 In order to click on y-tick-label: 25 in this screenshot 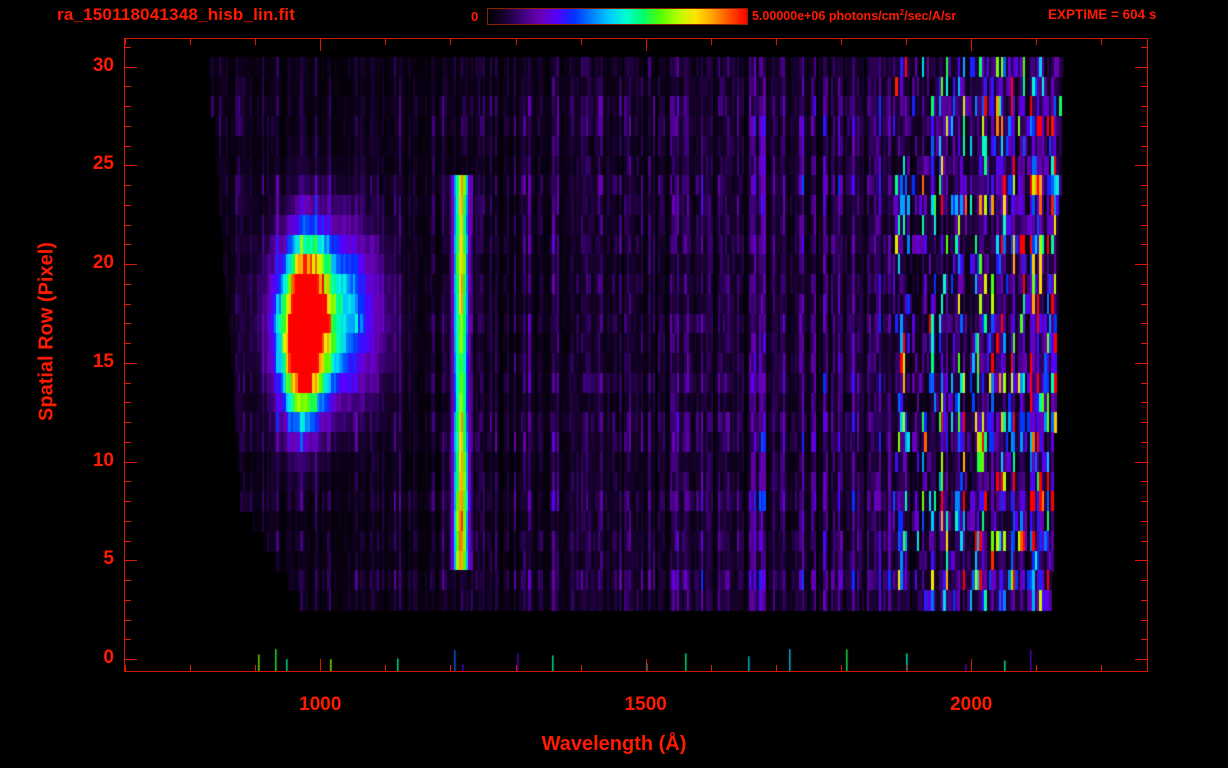, I will do `click(103, 164)`.